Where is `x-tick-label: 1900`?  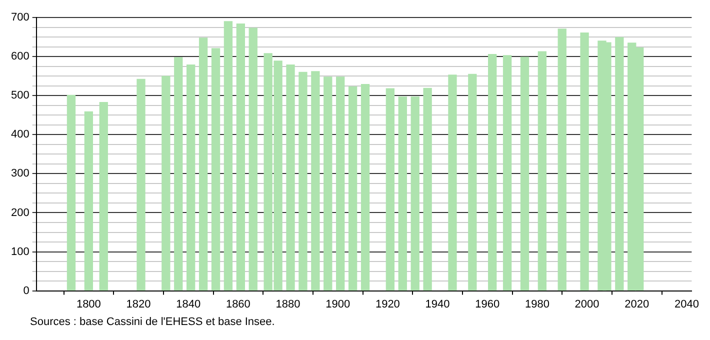 x-tick-label: 1900 is located at coordinates (338, 304).